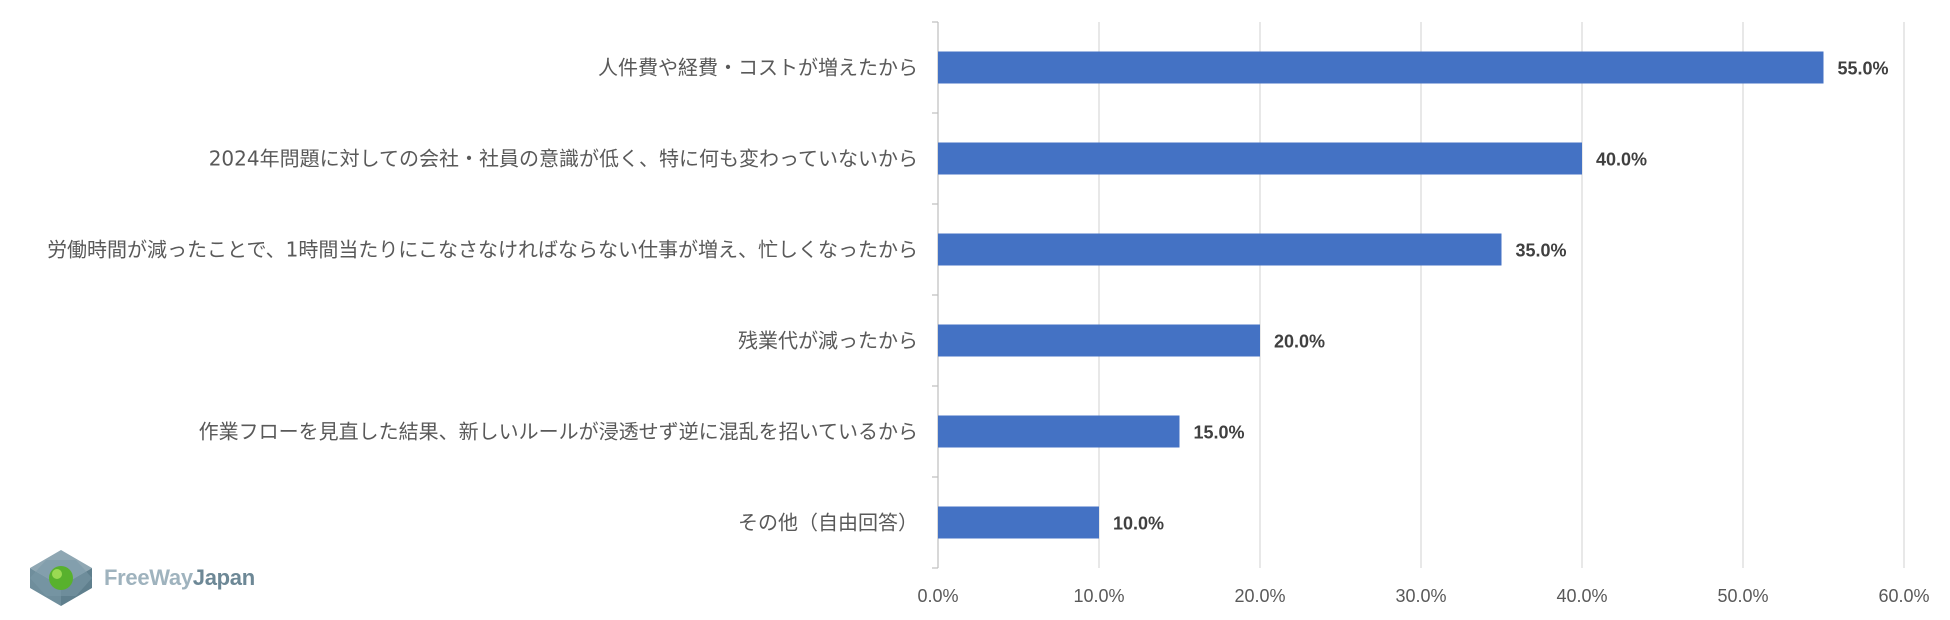 The width and height of the screenshot is (1950, 620). Describe the element at coordinates (563, 159) in the screenshot. I see `category-label: 2024年問題に対しての会社・社員の意識が低く、特に何も変わっていないから` at that location.